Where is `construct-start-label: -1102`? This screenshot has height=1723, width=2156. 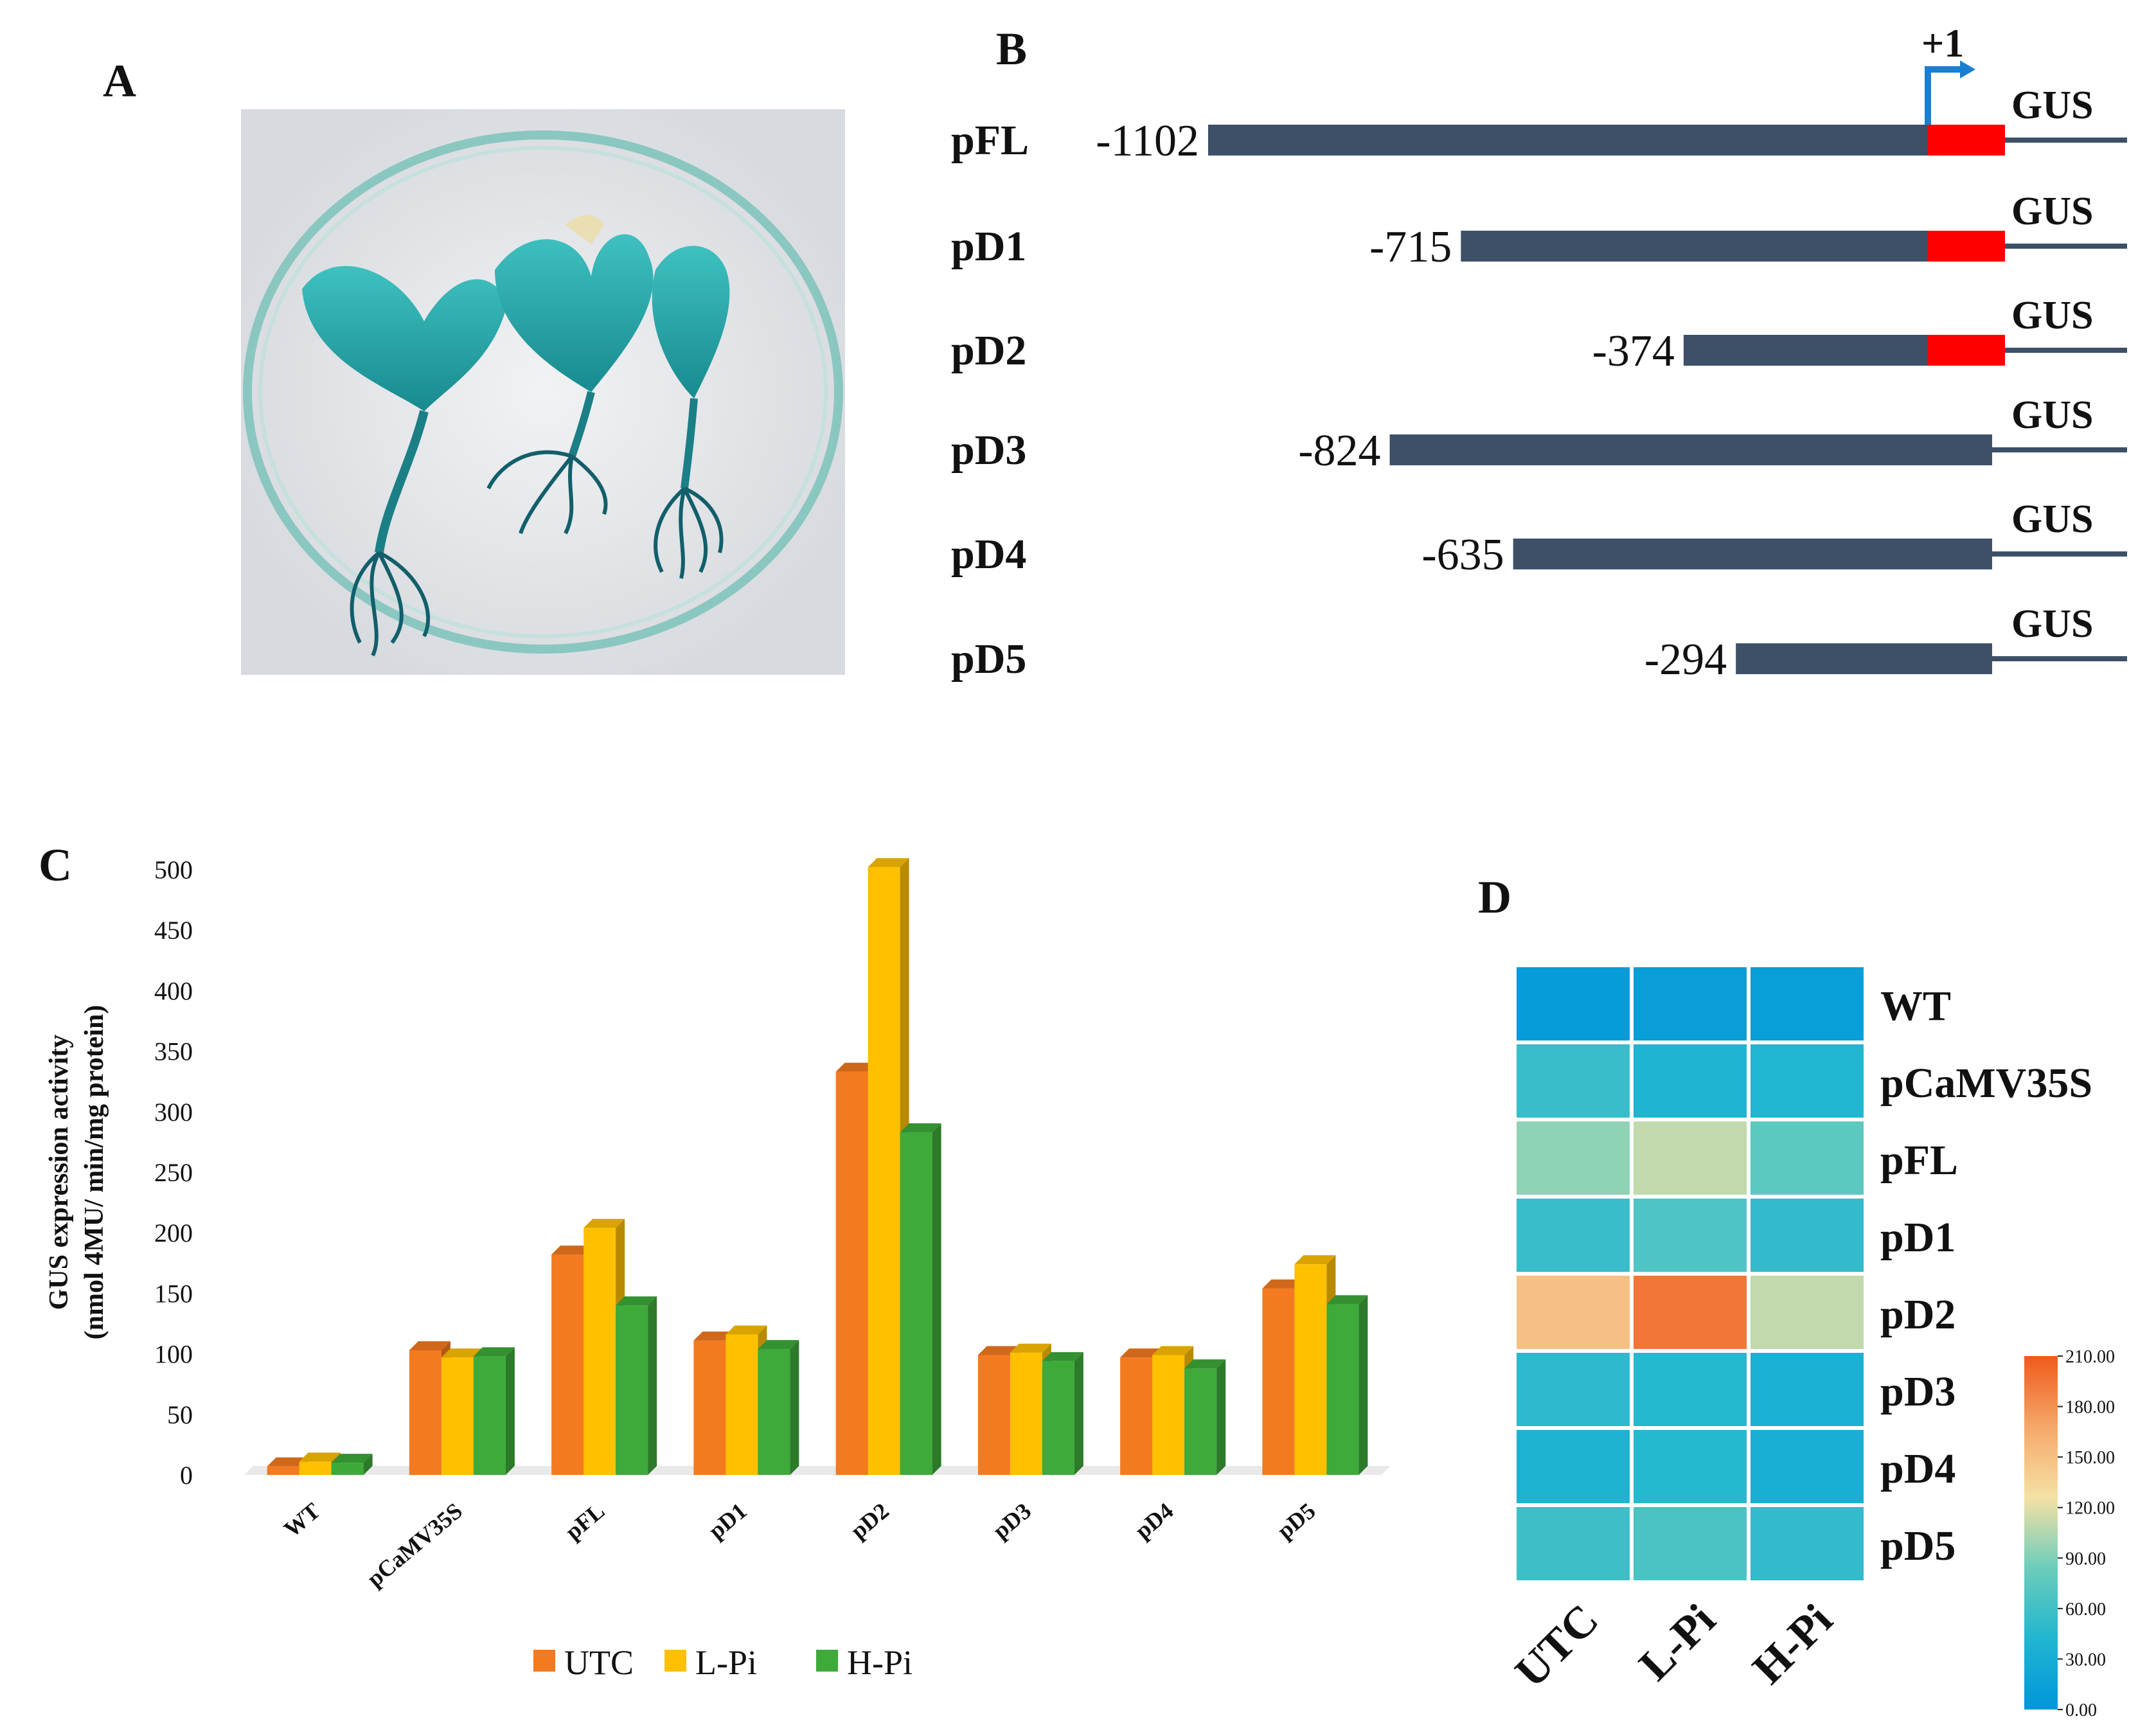 construct-start-label: -1102 is located at coordinates (1147, 141).